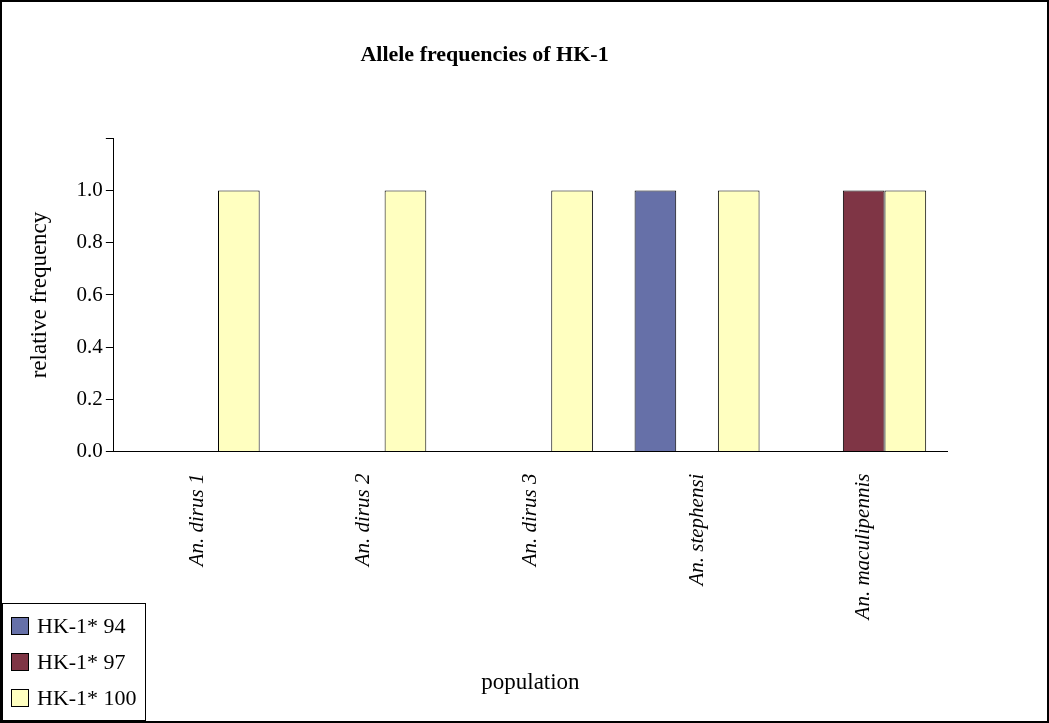 The height and width of the screenshot is (723, 1049). I want to click on legend-label: HK-1* 100, so click(87, 698).